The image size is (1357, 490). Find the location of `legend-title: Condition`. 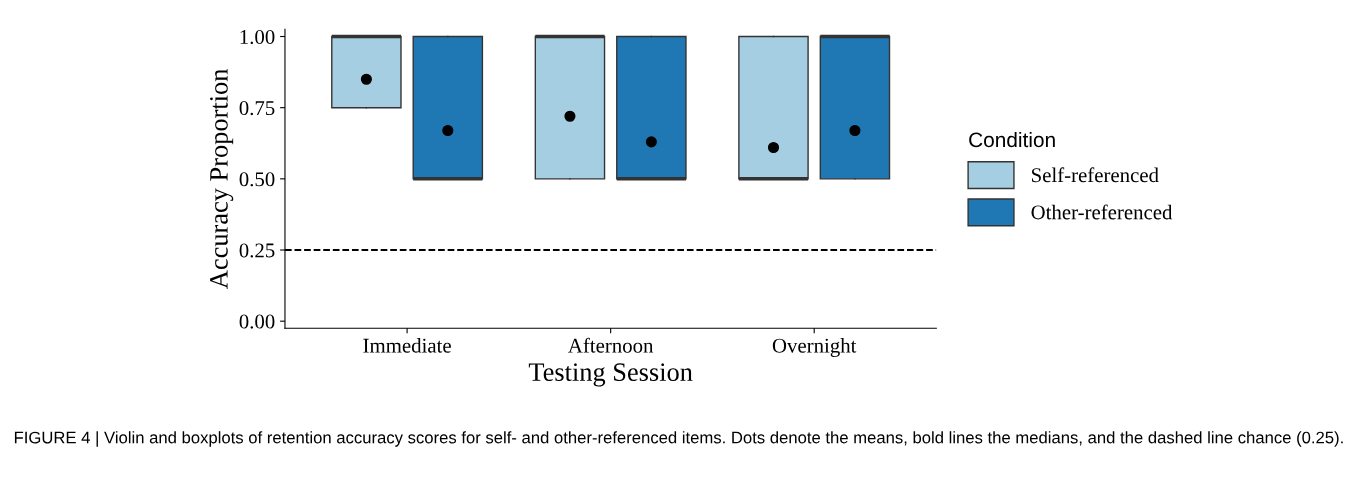

legend-title: Condition is located at coordinates (1012, 139).